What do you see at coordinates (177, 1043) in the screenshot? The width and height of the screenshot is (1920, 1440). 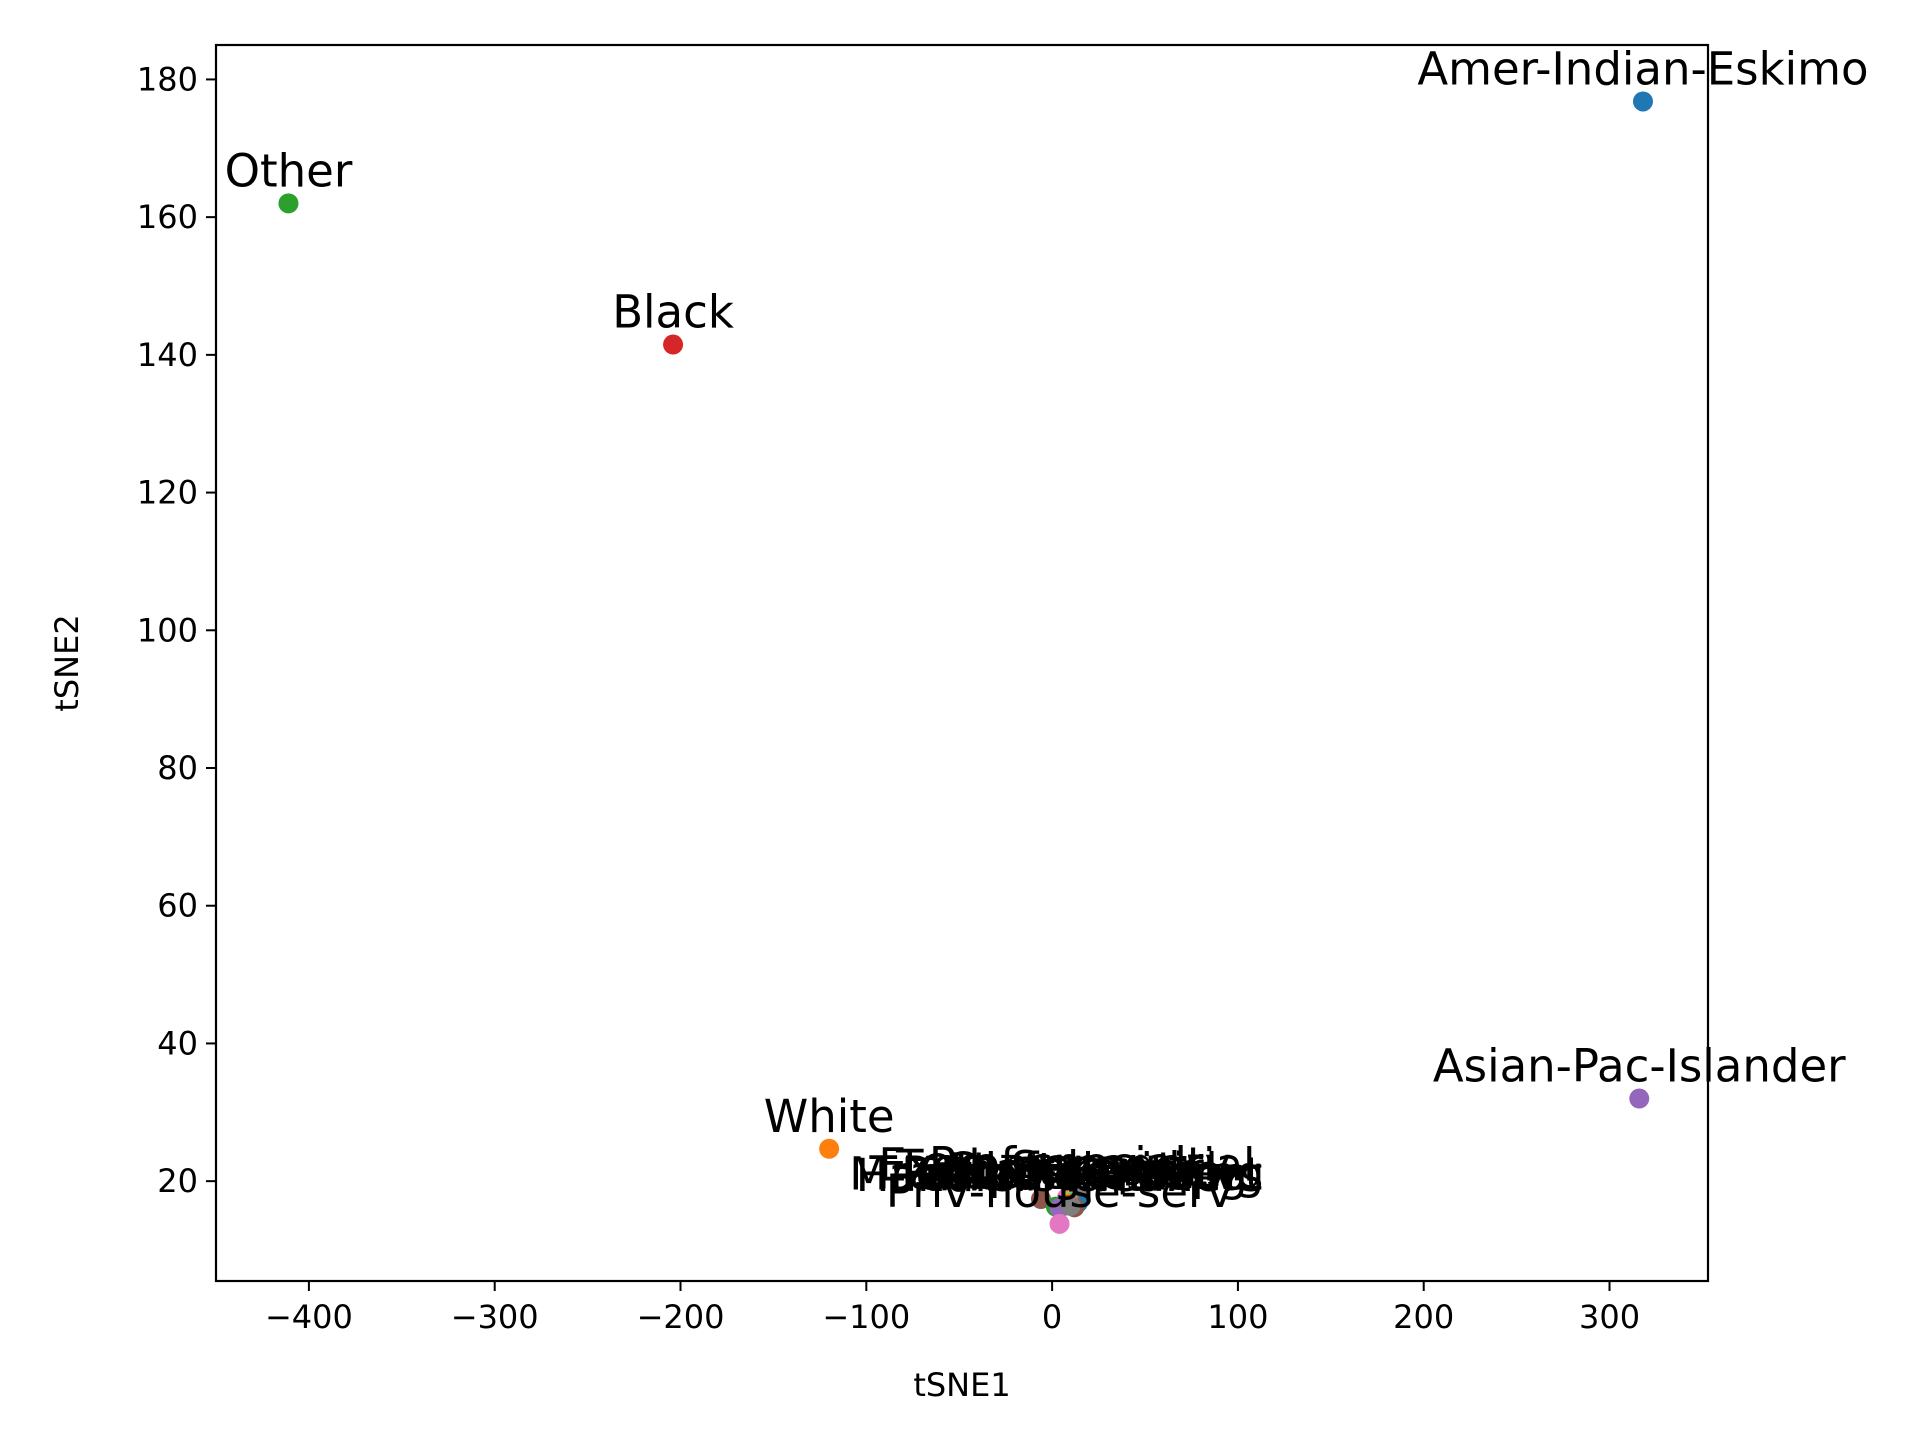 I see `y-tick-label: 40` at bounding box center [177, 1043].